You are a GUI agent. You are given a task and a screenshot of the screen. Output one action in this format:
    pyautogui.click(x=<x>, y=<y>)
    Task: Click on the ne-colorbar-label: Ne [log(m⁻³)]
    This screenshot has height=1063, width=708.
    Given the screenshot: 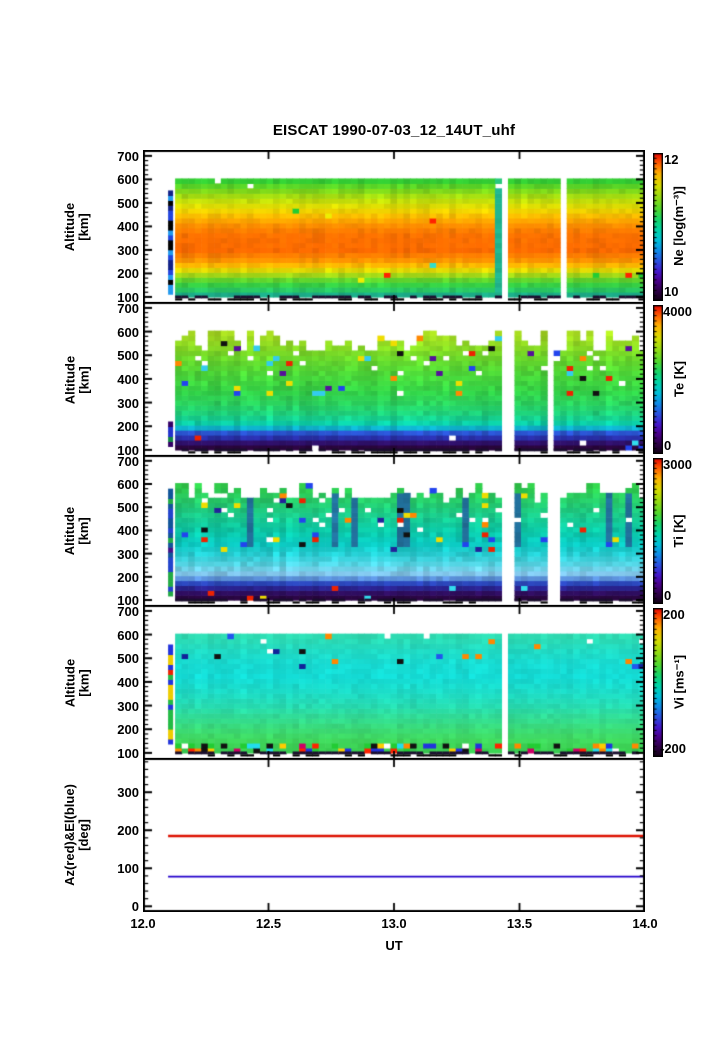 What is the action you would take?
    pyautogui.click(x=678, y=226)
    